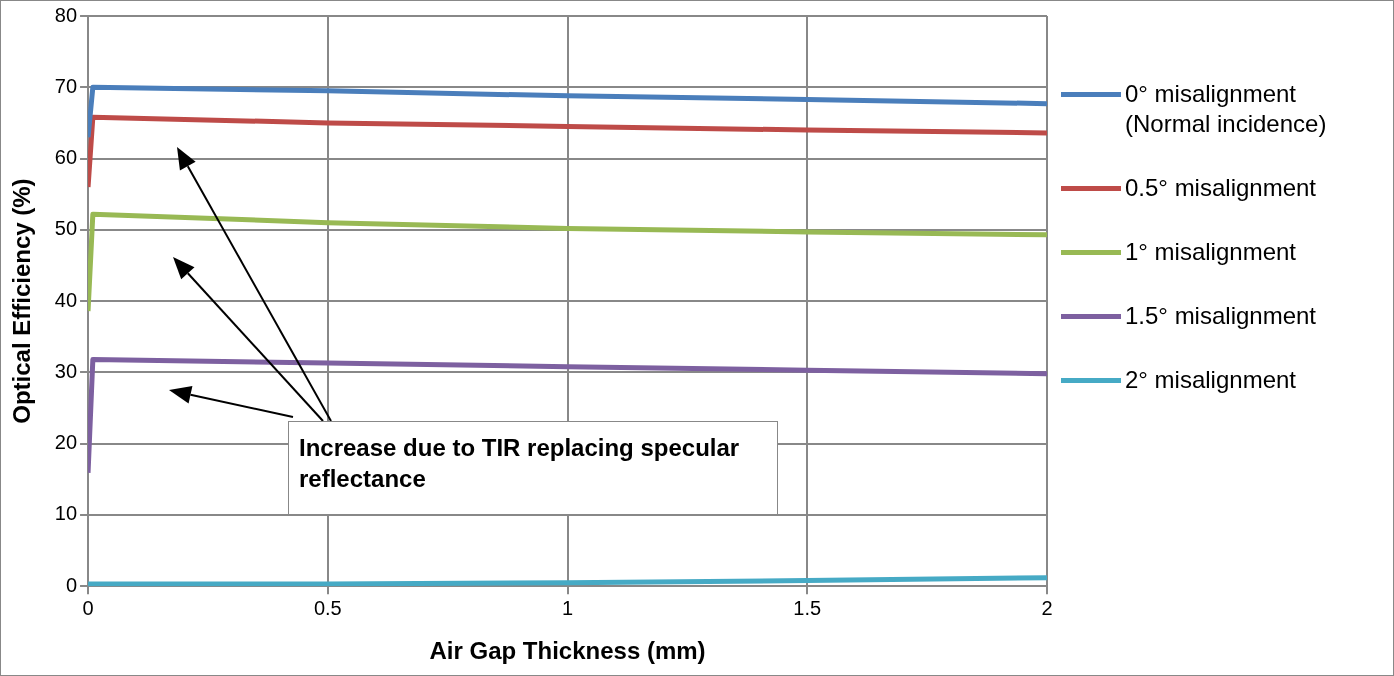 This screenshot has width=1394, height=676. I want to click on y-tick-label: 30, so click(66, 370).